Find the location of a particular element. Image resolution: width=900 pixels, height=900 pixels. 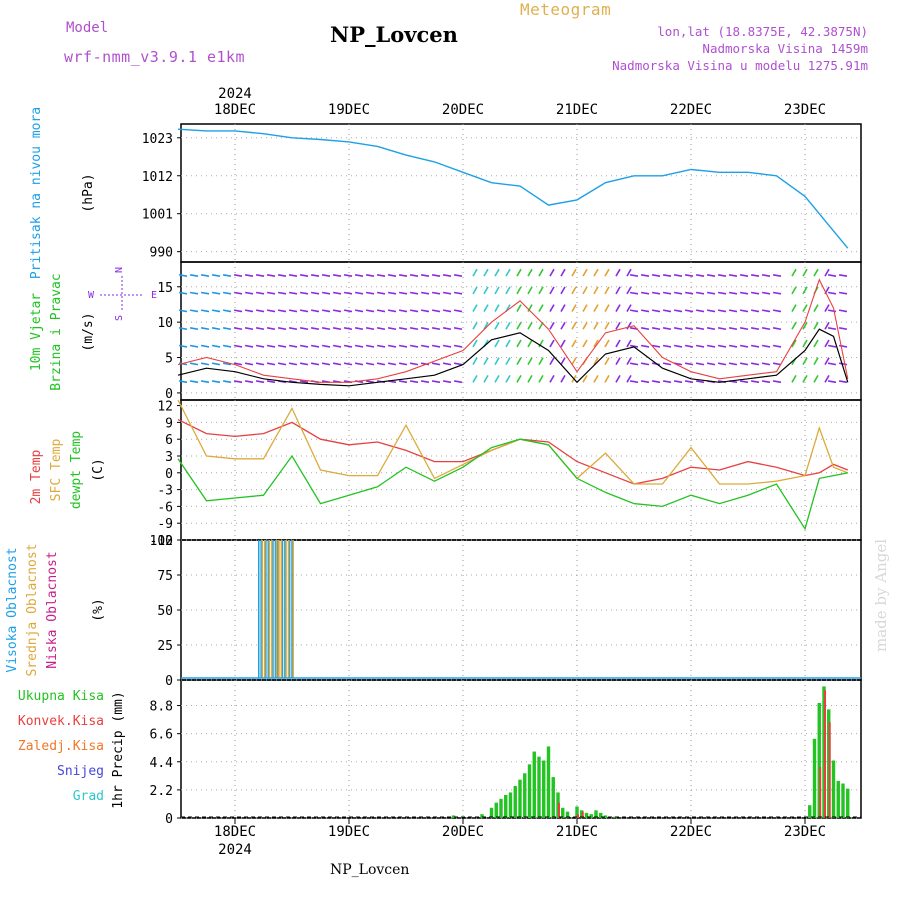

temp-ytick-5: -3 is located at coordinates (165, 491).